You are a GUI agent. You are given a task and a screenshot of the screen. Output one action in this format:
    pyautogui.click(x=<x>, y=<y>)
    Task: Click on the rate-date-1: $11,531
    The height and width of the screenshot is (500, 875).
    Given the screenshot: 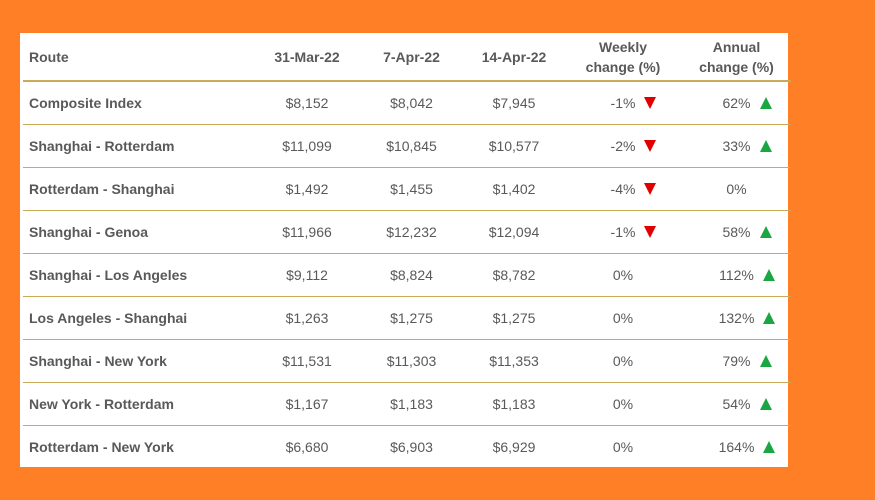 What is the action you would take?
    pyautogui.click(x=307, y=360)
    